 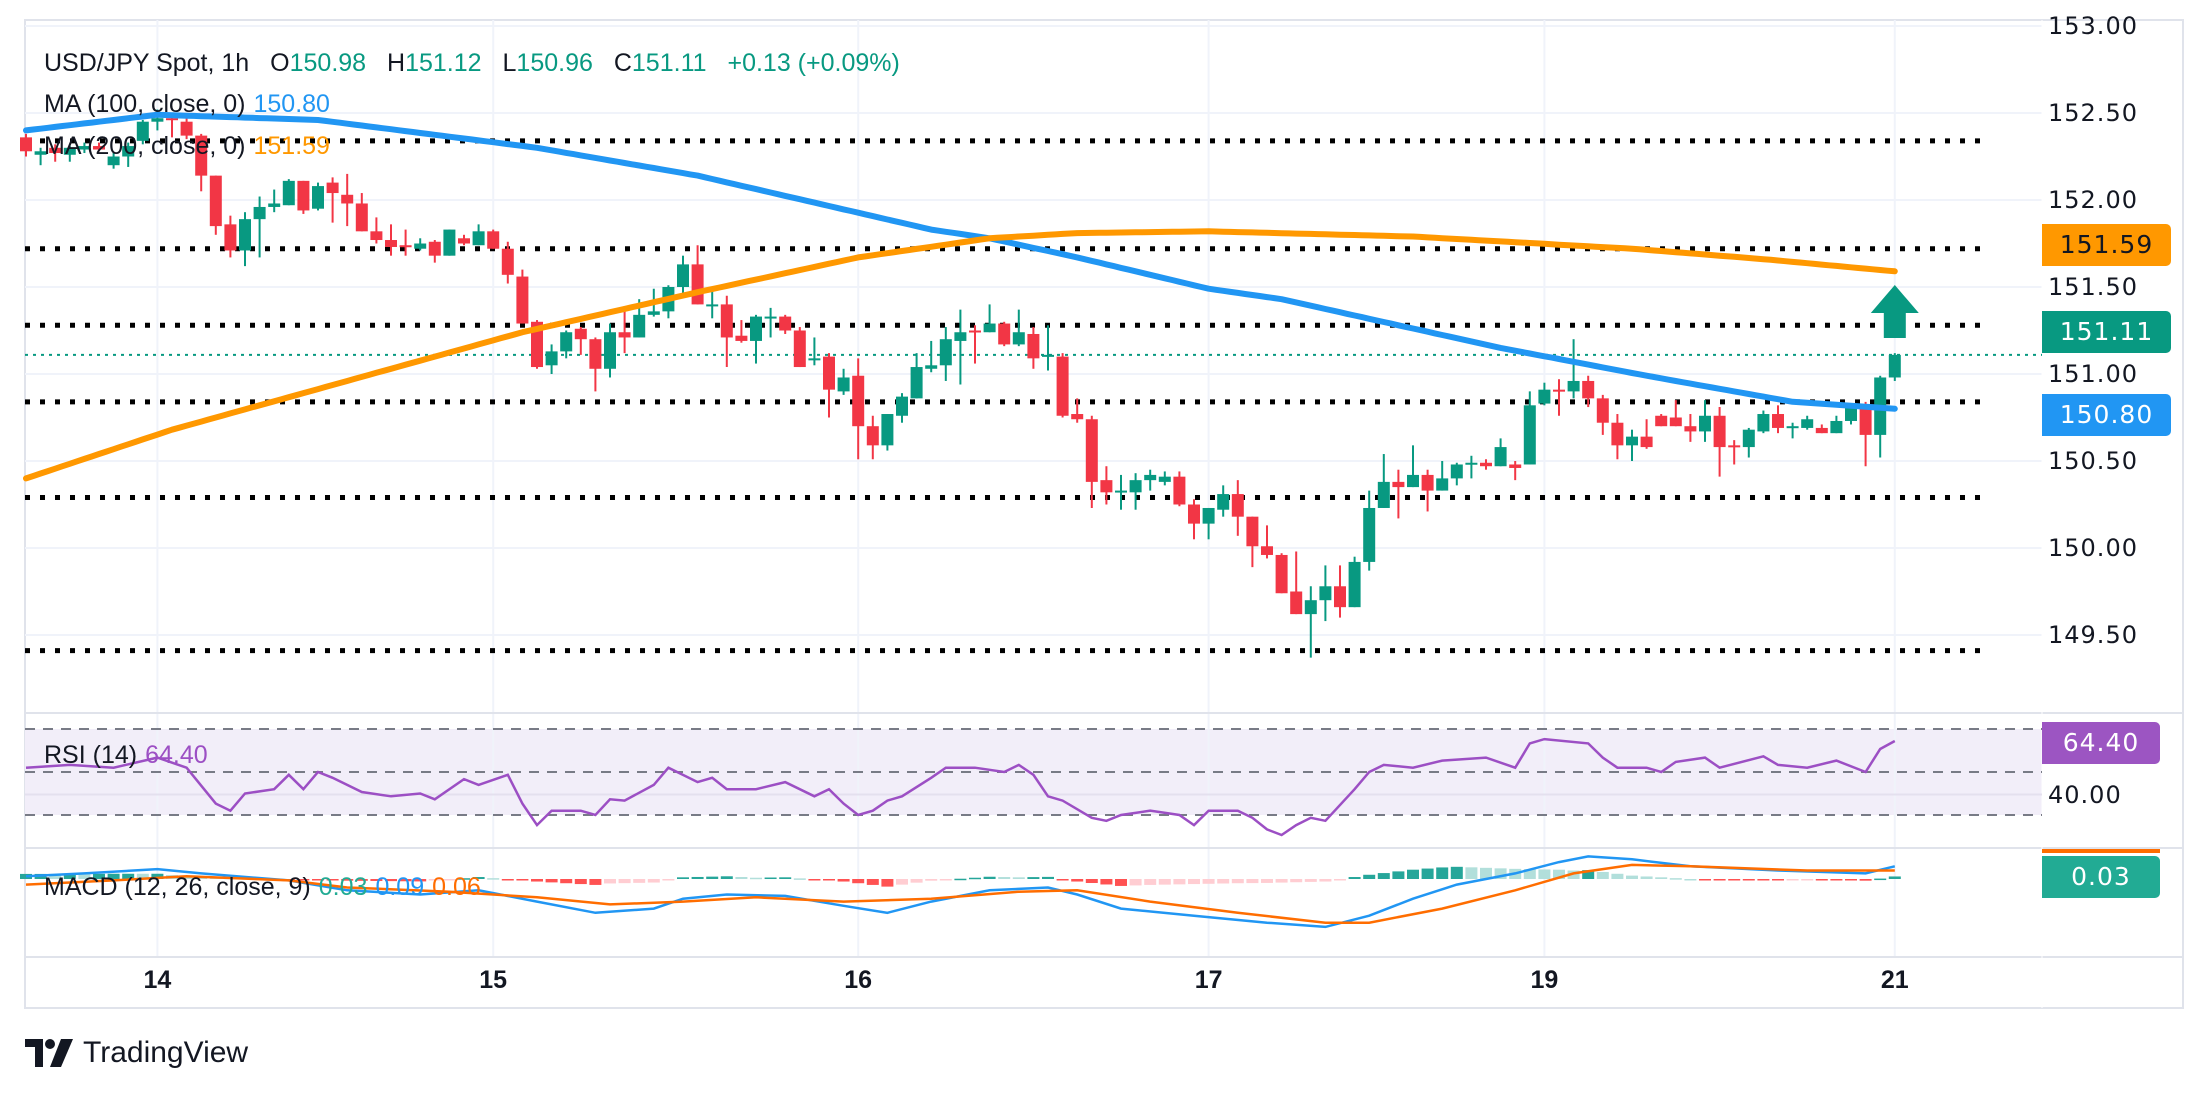 I want to click on rsi-line, so click(x=960, y=787).